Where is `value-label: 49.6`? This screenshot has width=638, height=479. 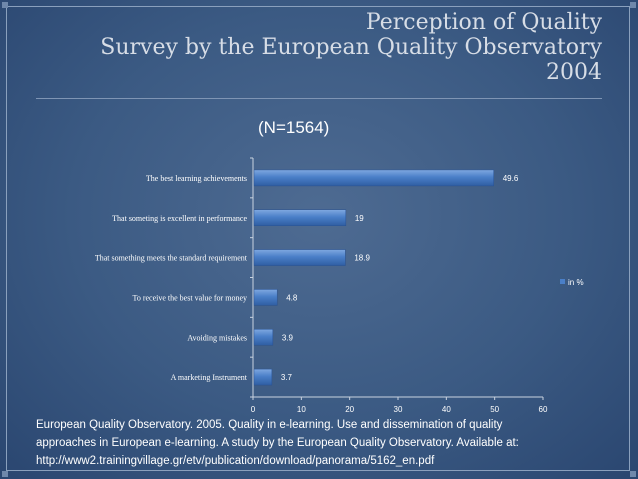 value-label: 49.6 is located at coordinates (511, 178).